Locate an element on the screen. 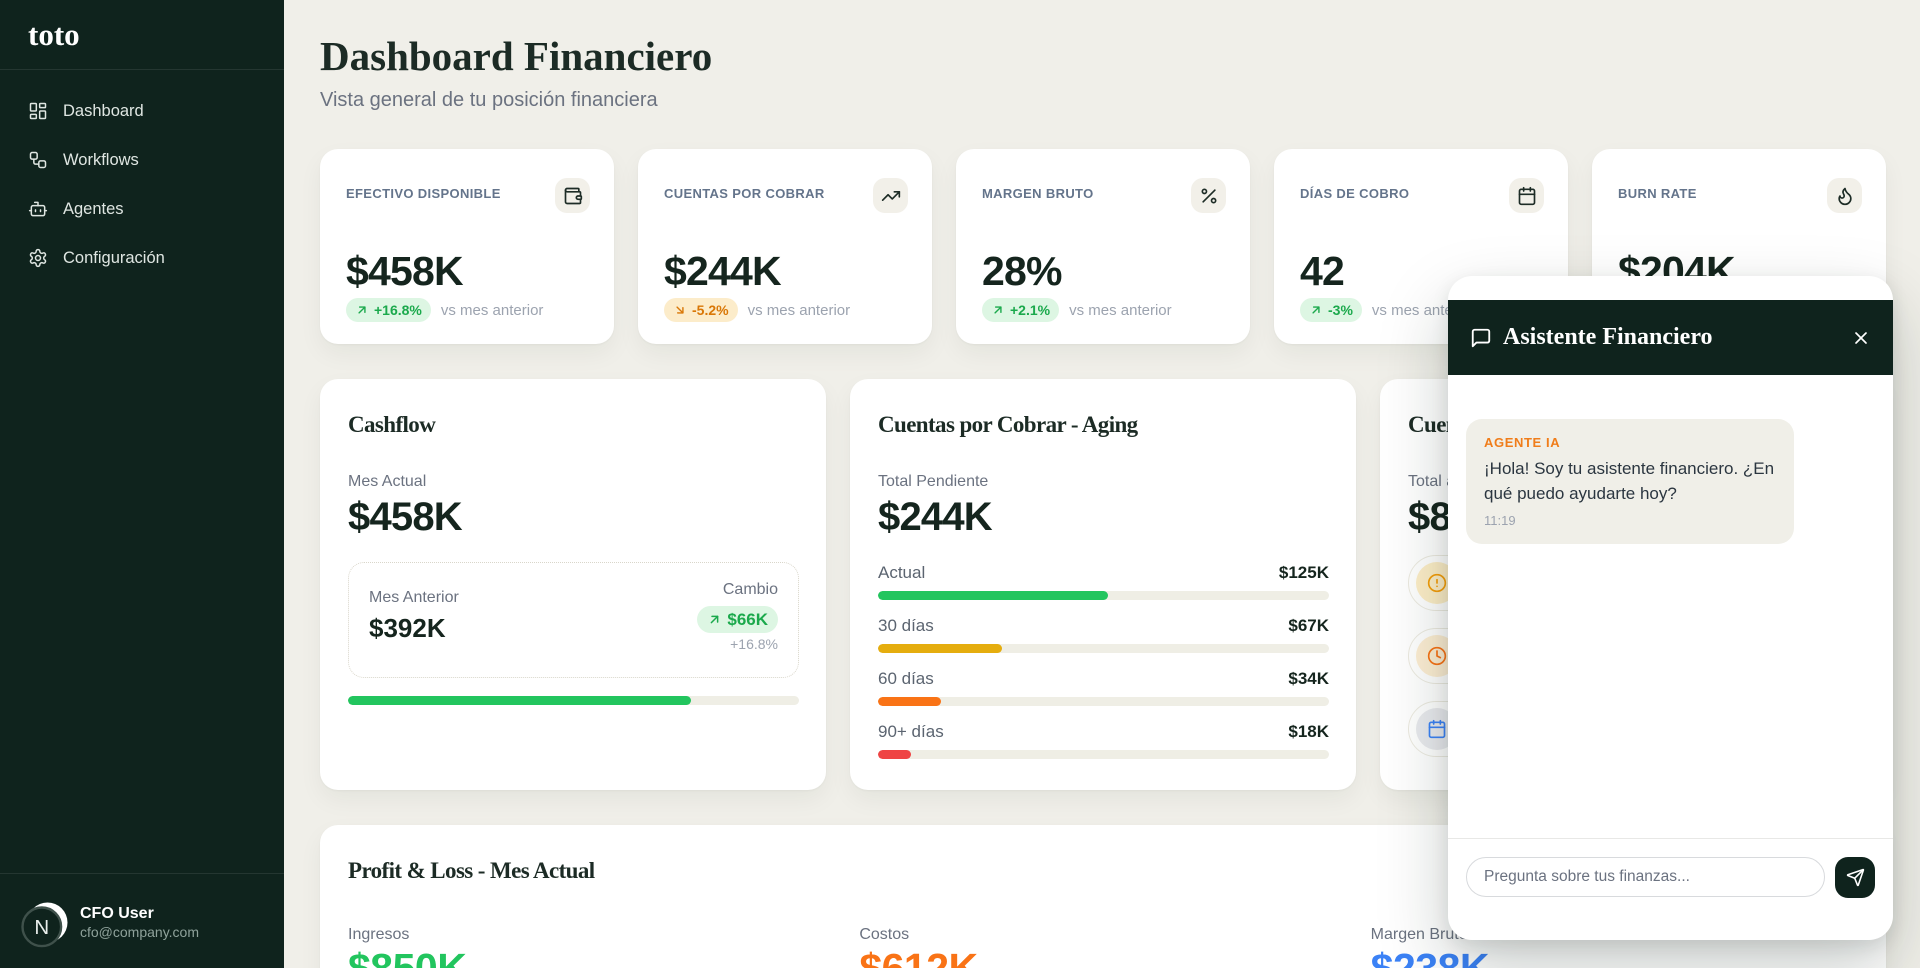 The height and width of the screenshot is (968, 1920). svg-text: N is located at coordinates (41, 927).